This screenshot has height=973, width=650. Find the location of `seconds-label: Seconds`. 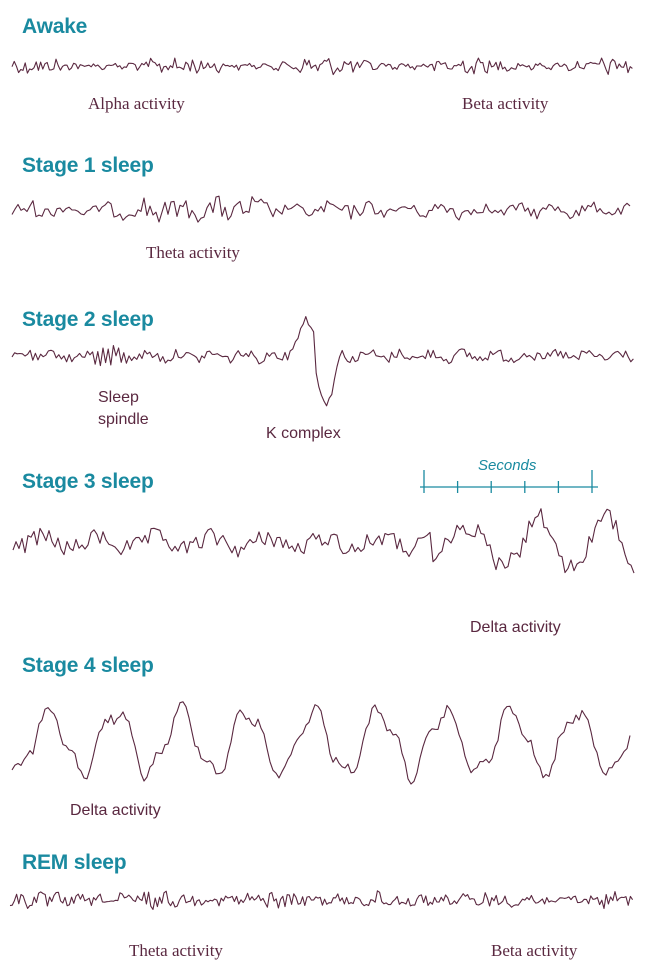

seconds-label: Seconds is located at coordinates (507, 465).